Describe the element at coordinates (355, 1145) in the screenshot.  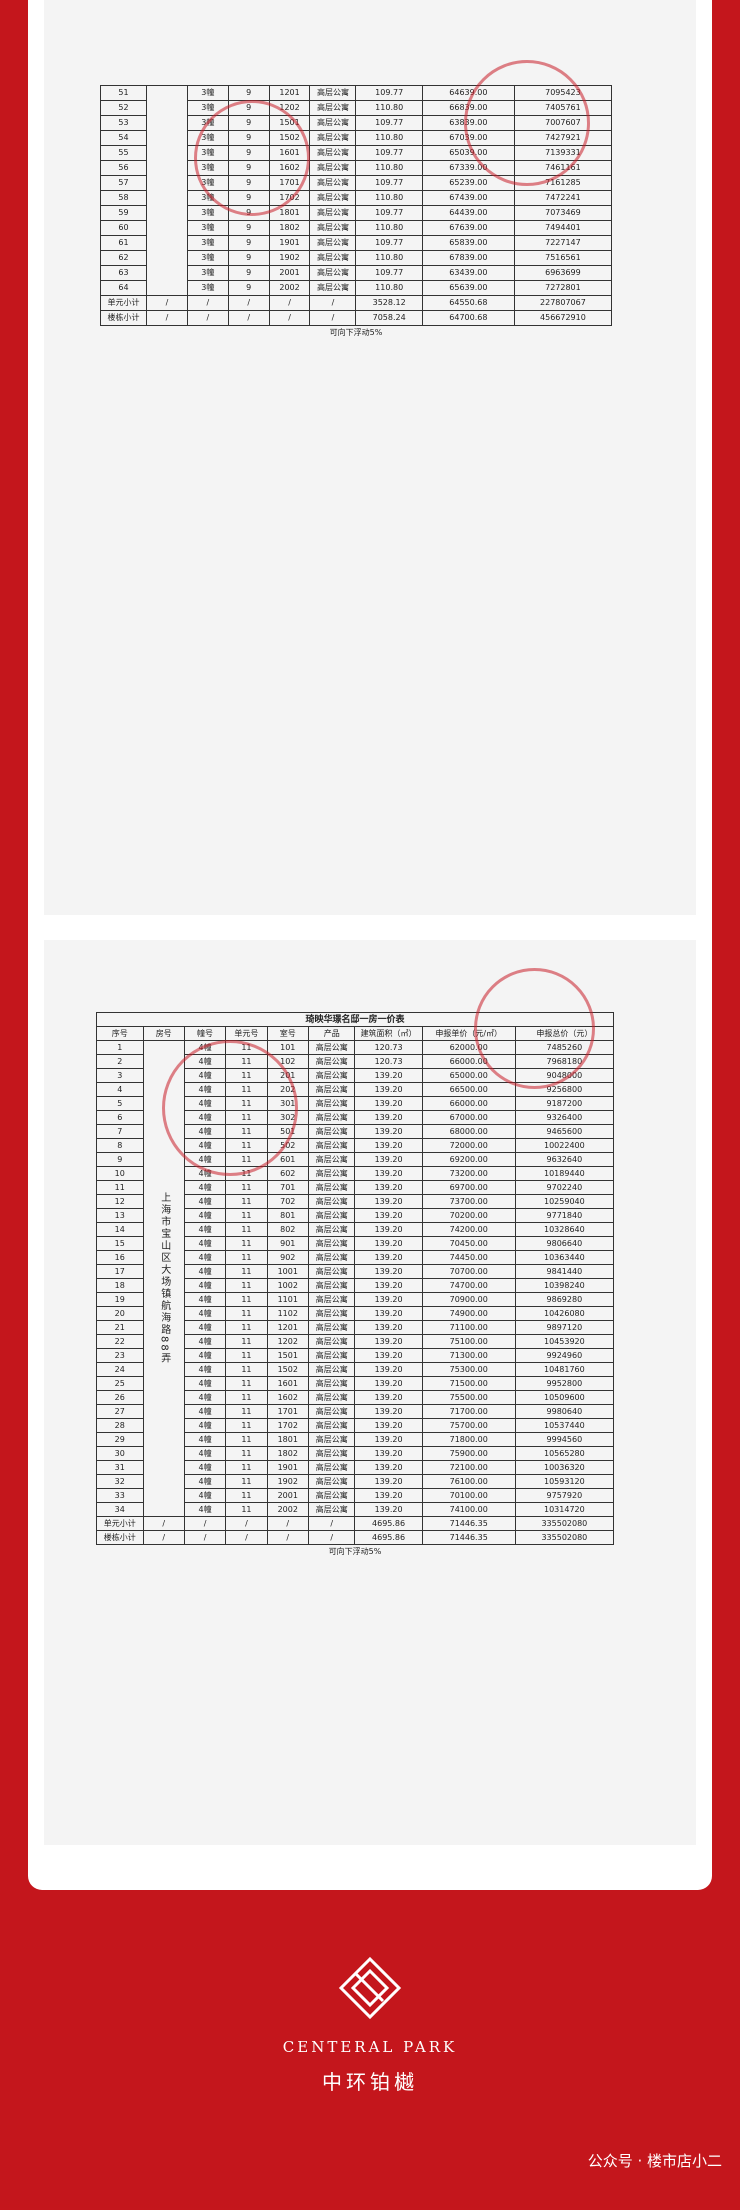
I see `table-row: 8 4幢 11 502 高层公寓 139.20 72000.00 10022400` at that location.